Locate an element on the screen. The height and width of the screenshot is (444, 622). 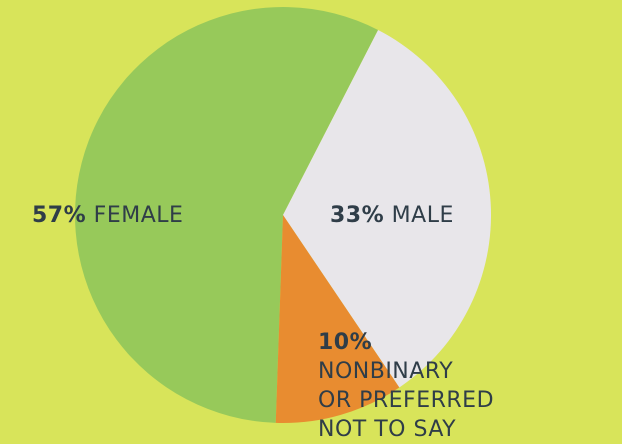
category-label: MALE is located at coordinates (422, 215).